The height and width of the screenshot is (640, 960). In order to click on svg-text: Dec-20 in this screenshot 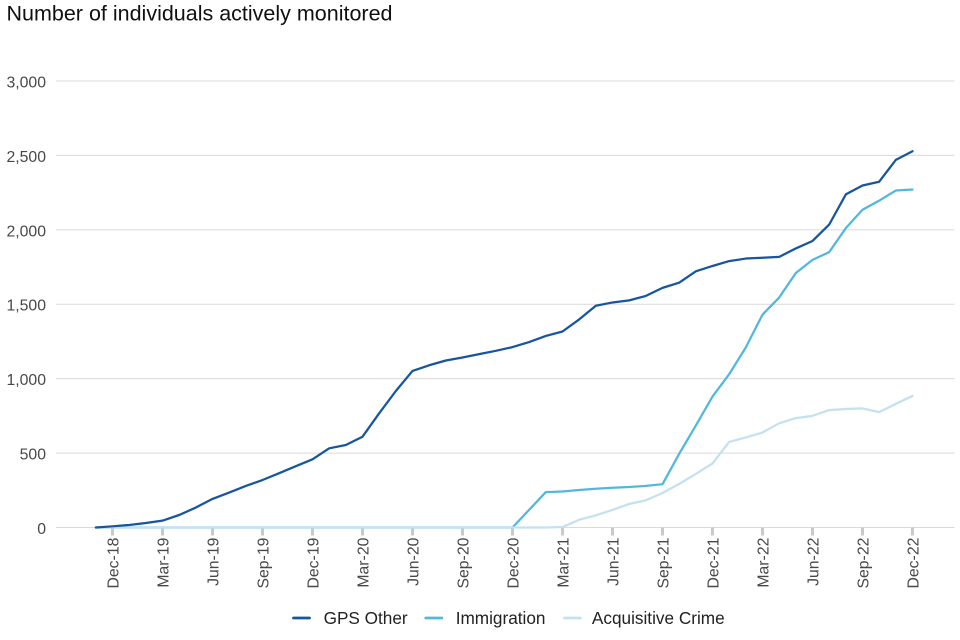, I will do `click(514, 562)`.